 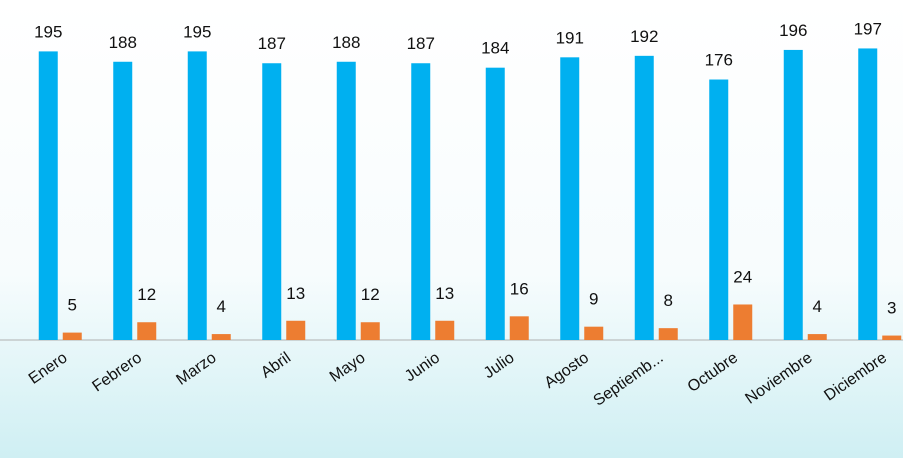 I want to click on data-label: 196, so click(x=793, y=30).